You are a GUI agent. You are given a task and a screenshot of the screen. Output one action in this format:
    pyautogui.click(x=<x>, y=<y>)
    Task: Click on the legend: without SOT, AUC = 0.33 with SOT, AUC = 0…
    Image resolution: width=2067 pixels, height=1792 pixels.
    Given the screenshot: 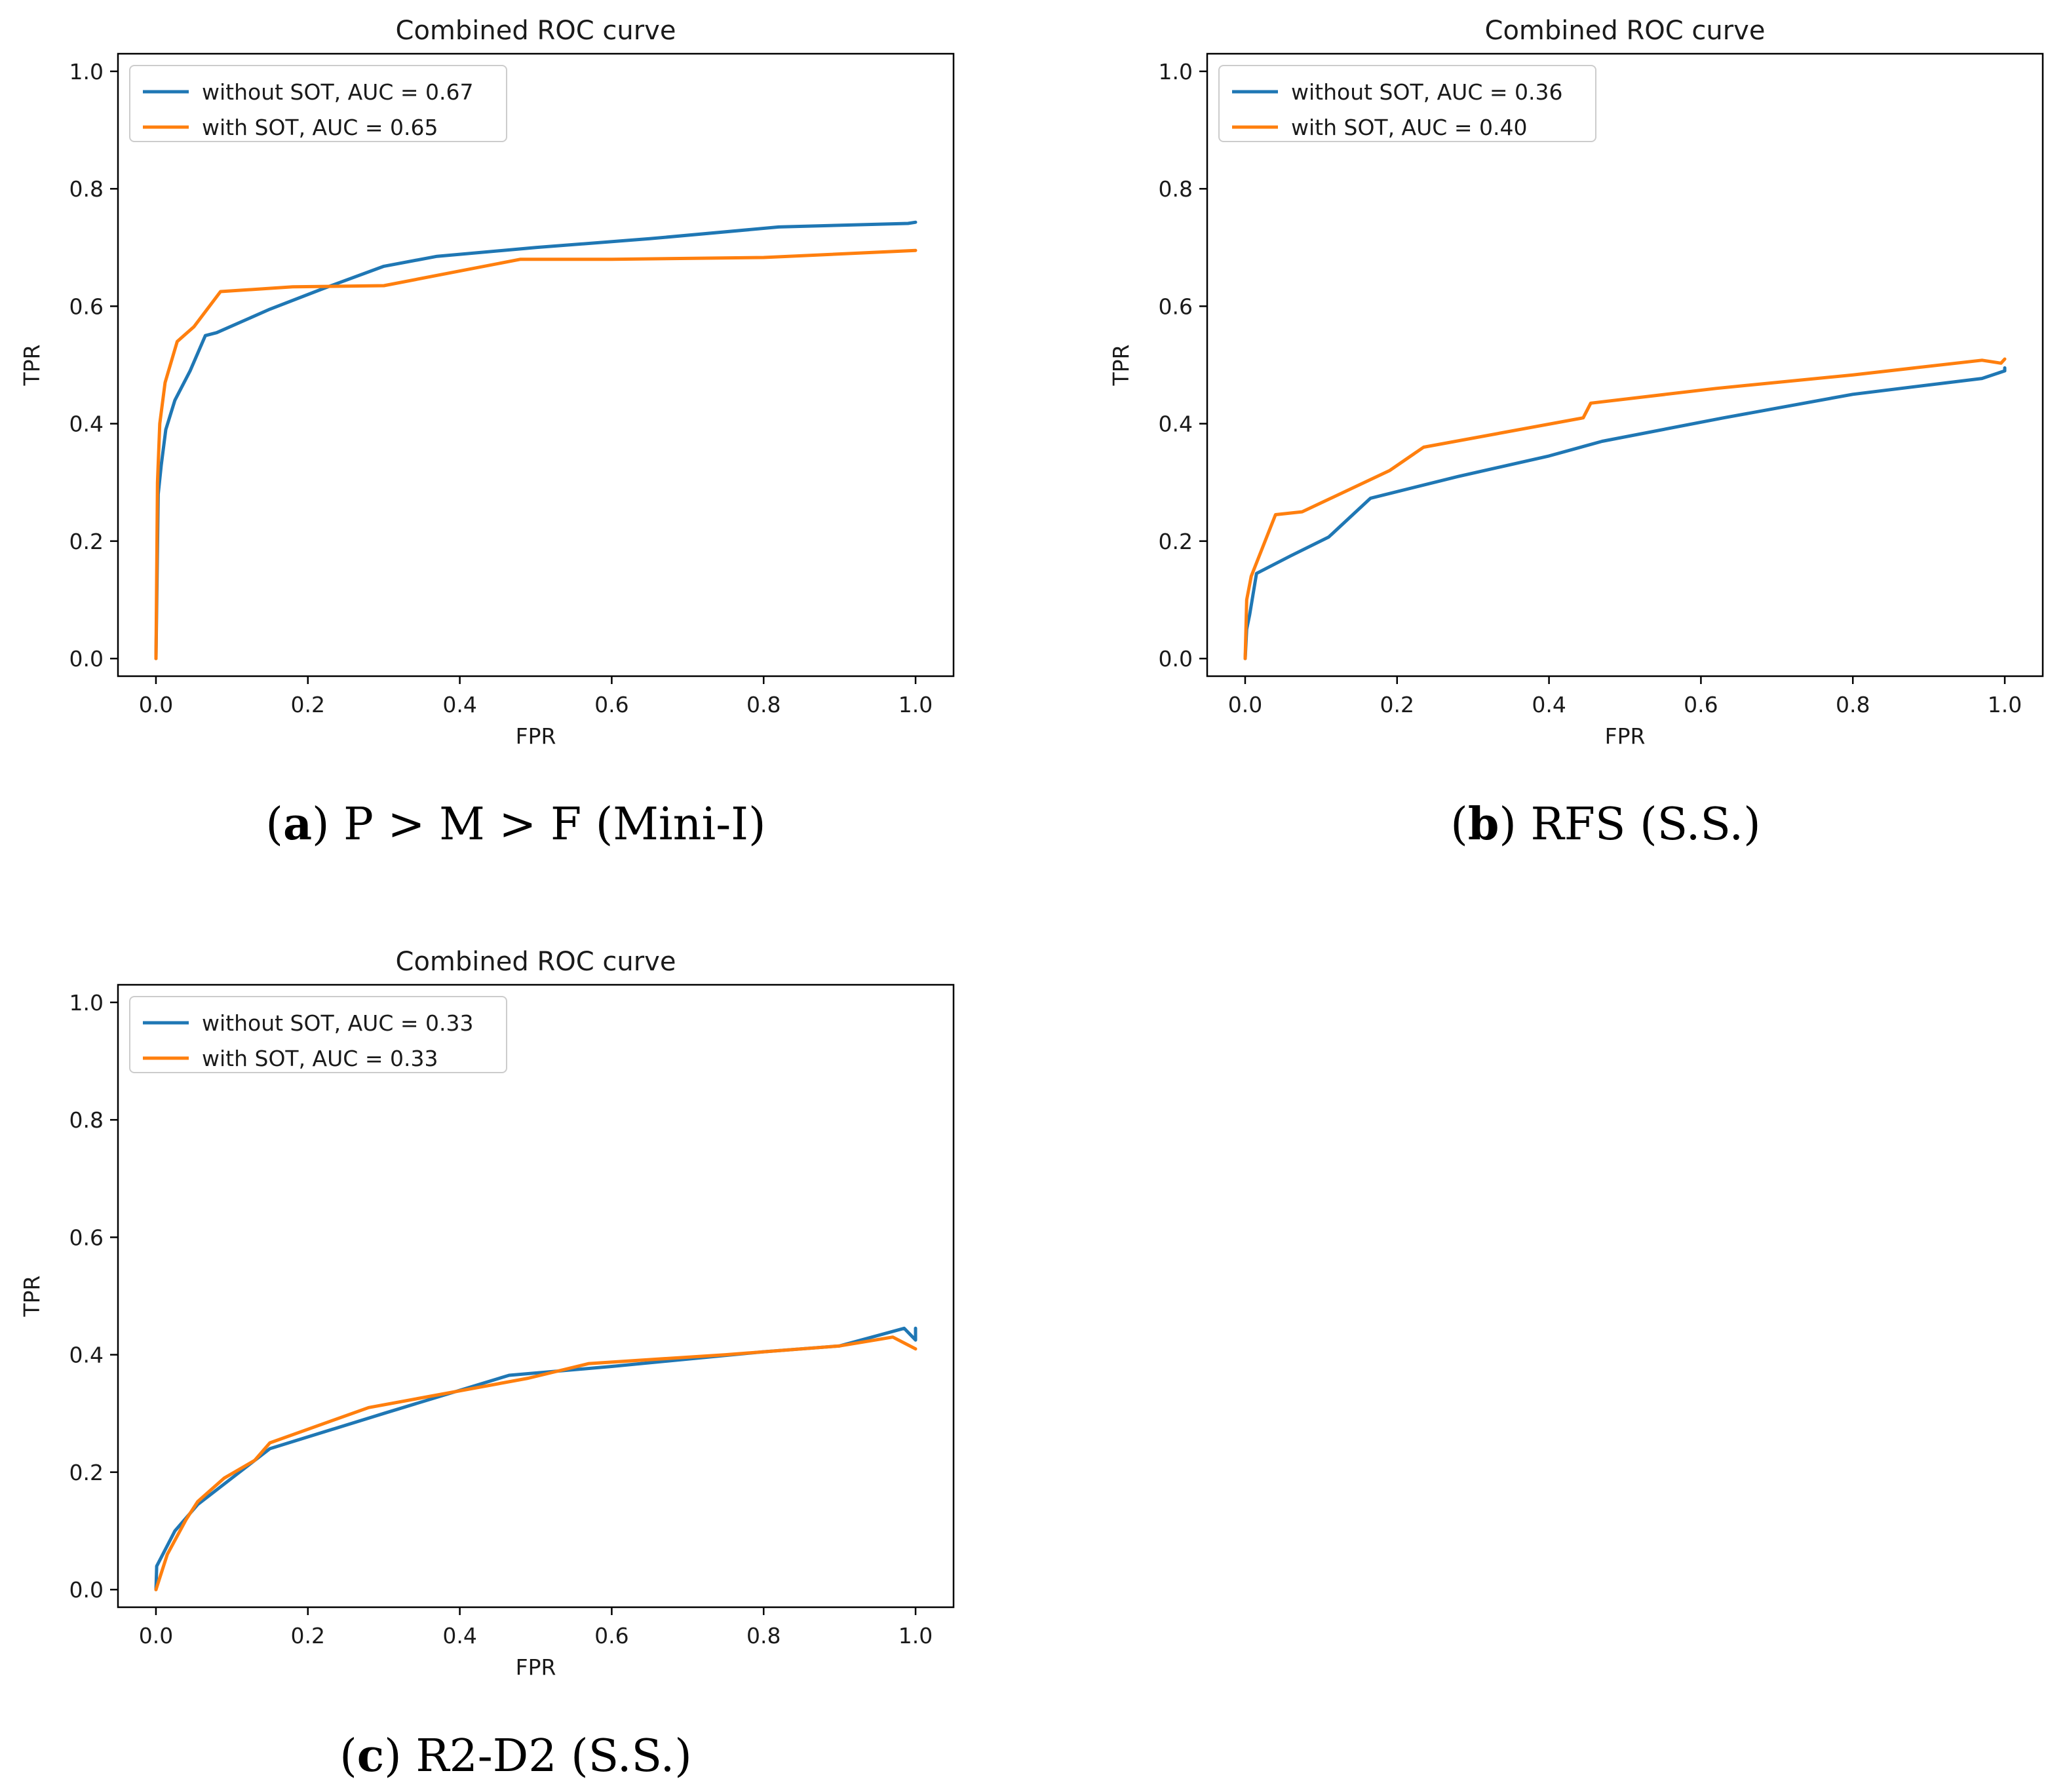 What is the action you would take?
    pyautogui.click(x=318, y=1034)
    